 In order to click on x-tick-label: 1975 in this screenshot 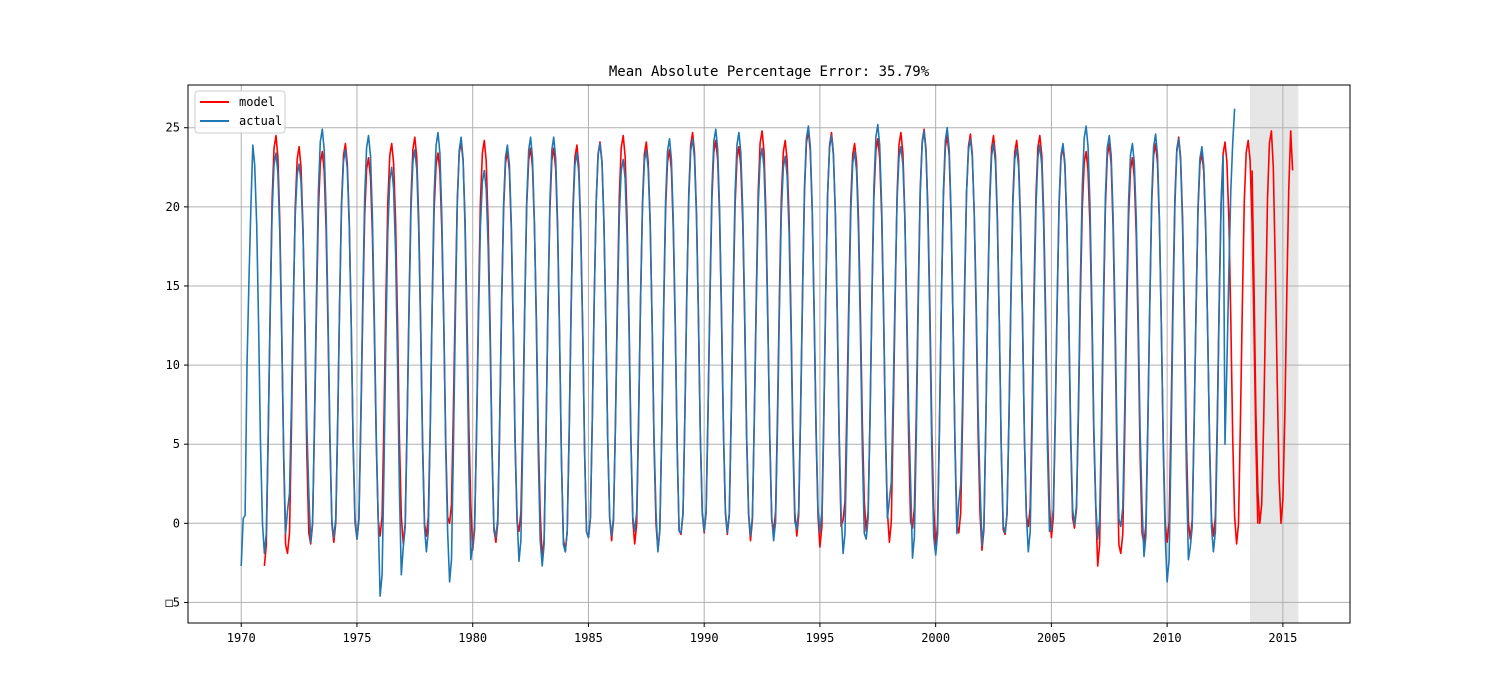, I will do `click(357, 638)`.